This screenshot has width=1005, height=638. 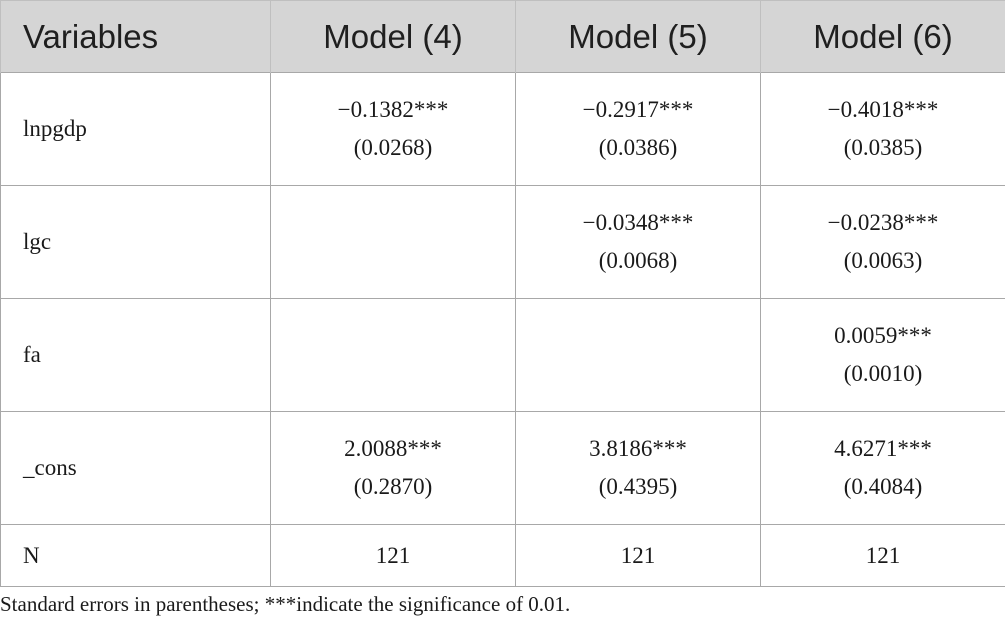 What do you see at coordinates (638, 242) in the screenshot?
I see `table-cell: −0.0348*** (0.0068)` at bounding box center [638, 242].